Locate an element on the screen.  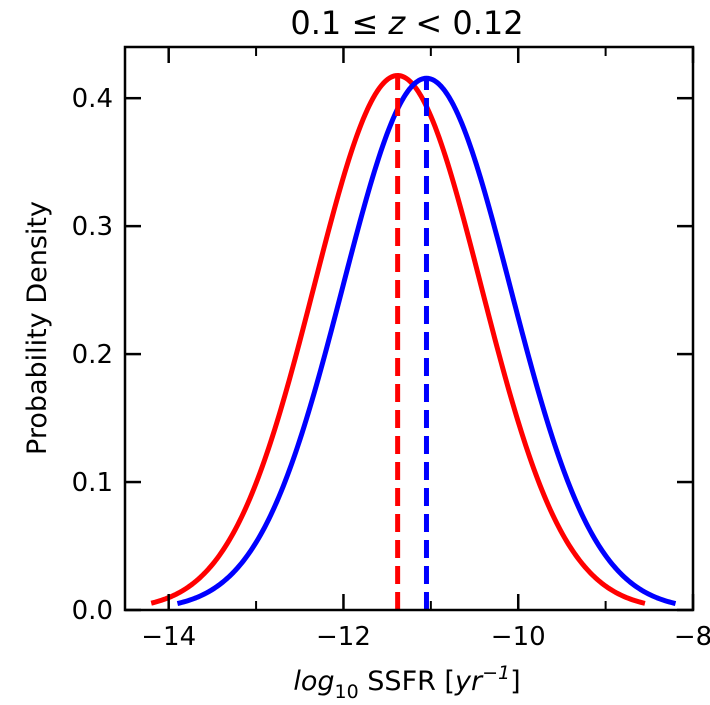
x-tick-label: −14 is located at coordinates (168, 637).